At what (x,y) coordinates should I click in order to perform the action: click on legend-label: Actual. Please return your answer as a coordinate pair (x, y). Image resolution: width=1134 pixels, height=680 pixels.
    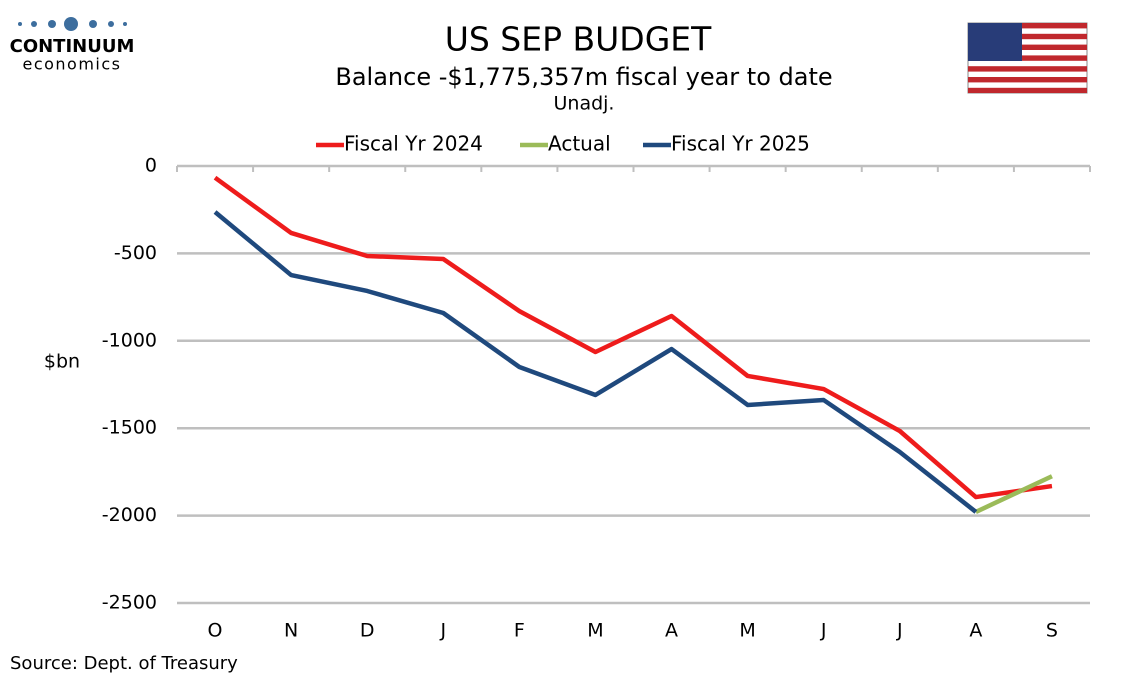
    Looking at the image, I should click on (579, 144).